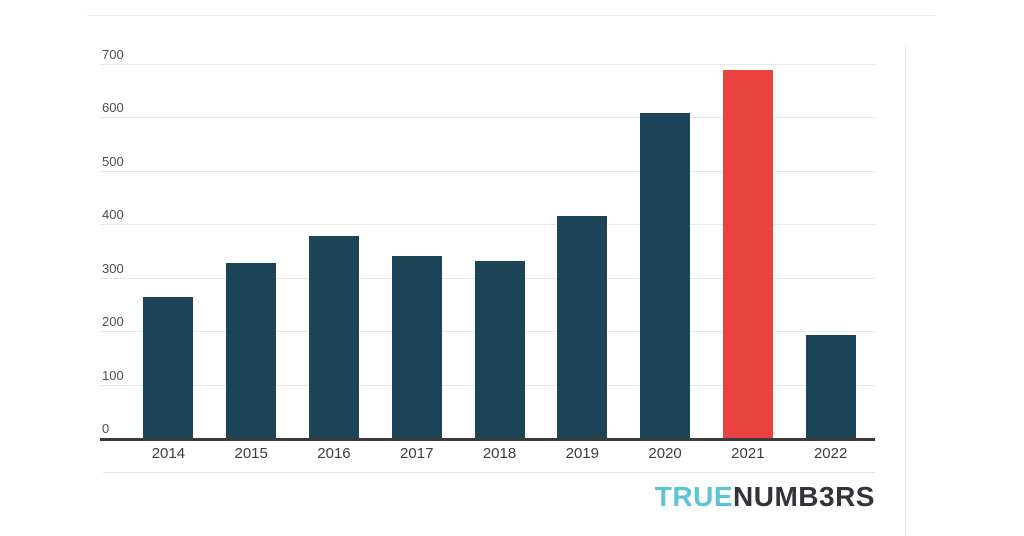  What do you see at coordinates (499, 453) in the screenshot?
I see `x-axis-label-2018: 2018` at bounding box center [499, 453].